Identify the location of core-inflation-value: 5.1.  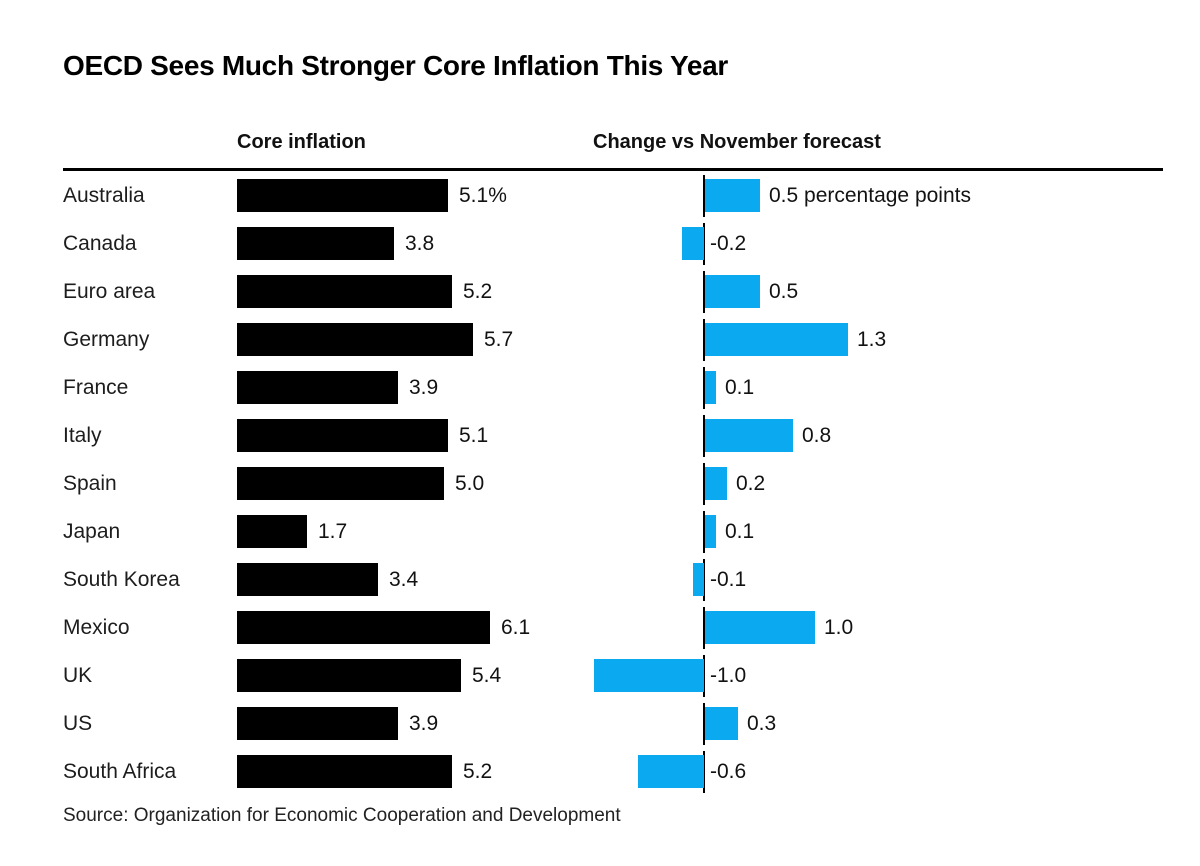
(474, 435).